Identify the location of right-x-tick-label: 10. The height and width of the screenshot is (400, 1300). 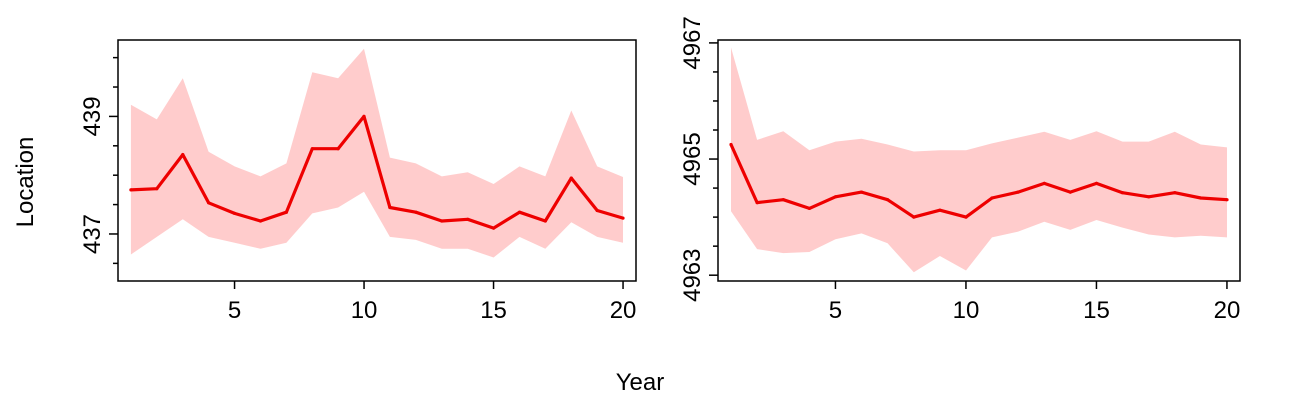
(966, 310).